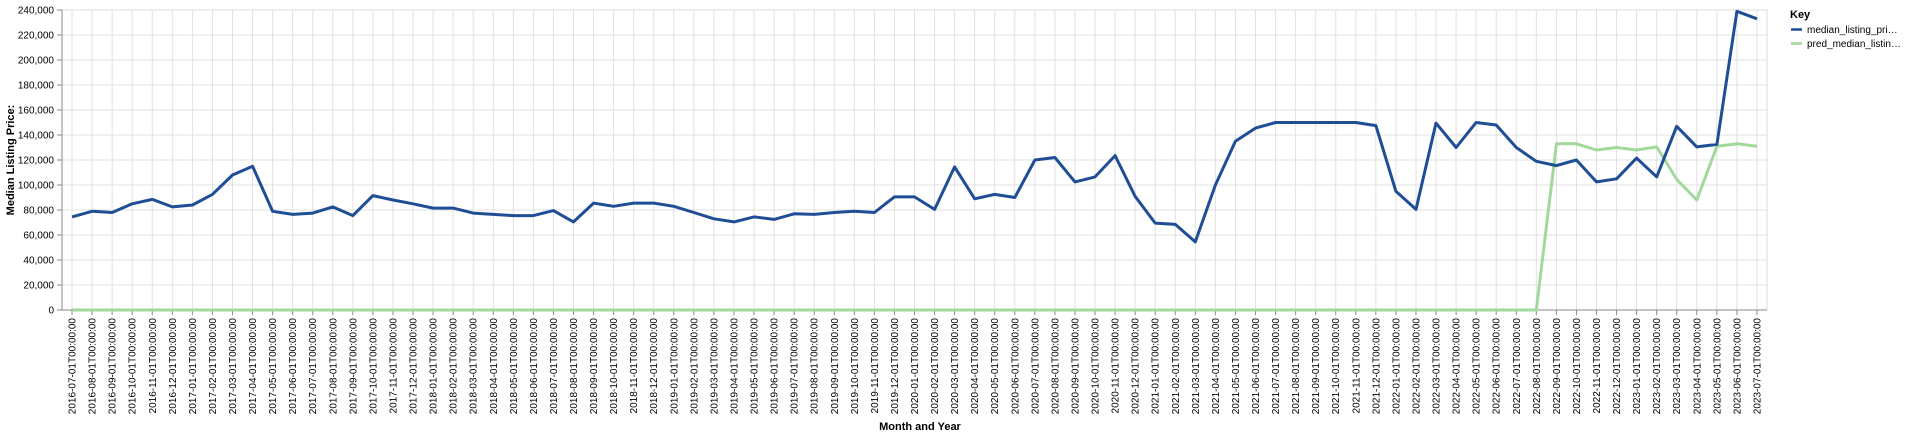  I want to click on x-tick-label: 2018-03-01T00:00:00, so click(474, 366).